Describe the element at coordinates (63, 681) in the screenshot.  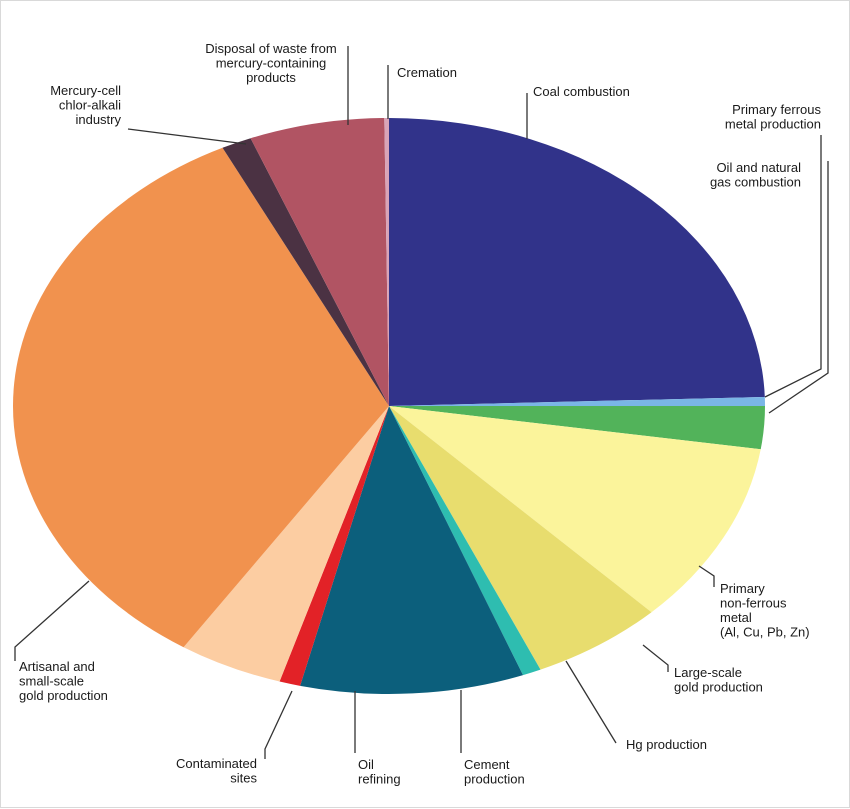
I see `label-artisanal-and-small-scale-gold-production: Artisanal and small-scale gold production` at that location.